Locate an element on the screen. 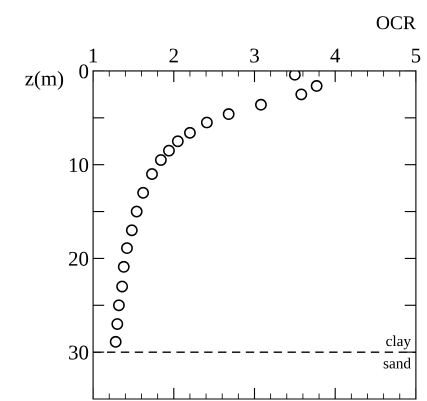  y-tick-label: 20 is located at coordinates (78, 259).